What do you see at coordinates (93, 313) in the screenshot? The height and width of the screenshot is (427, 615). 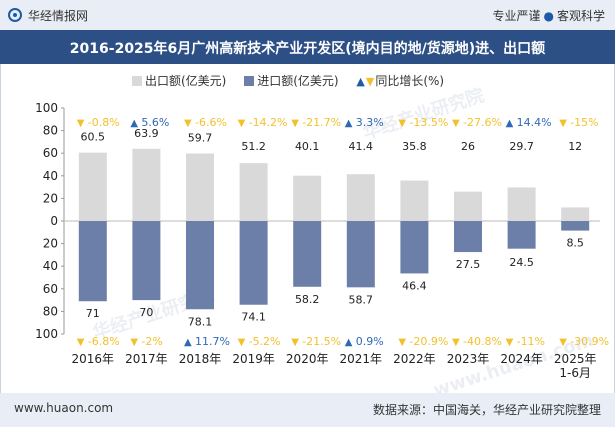 I see `import-value-label: 71` at bounding box center [93, 313].